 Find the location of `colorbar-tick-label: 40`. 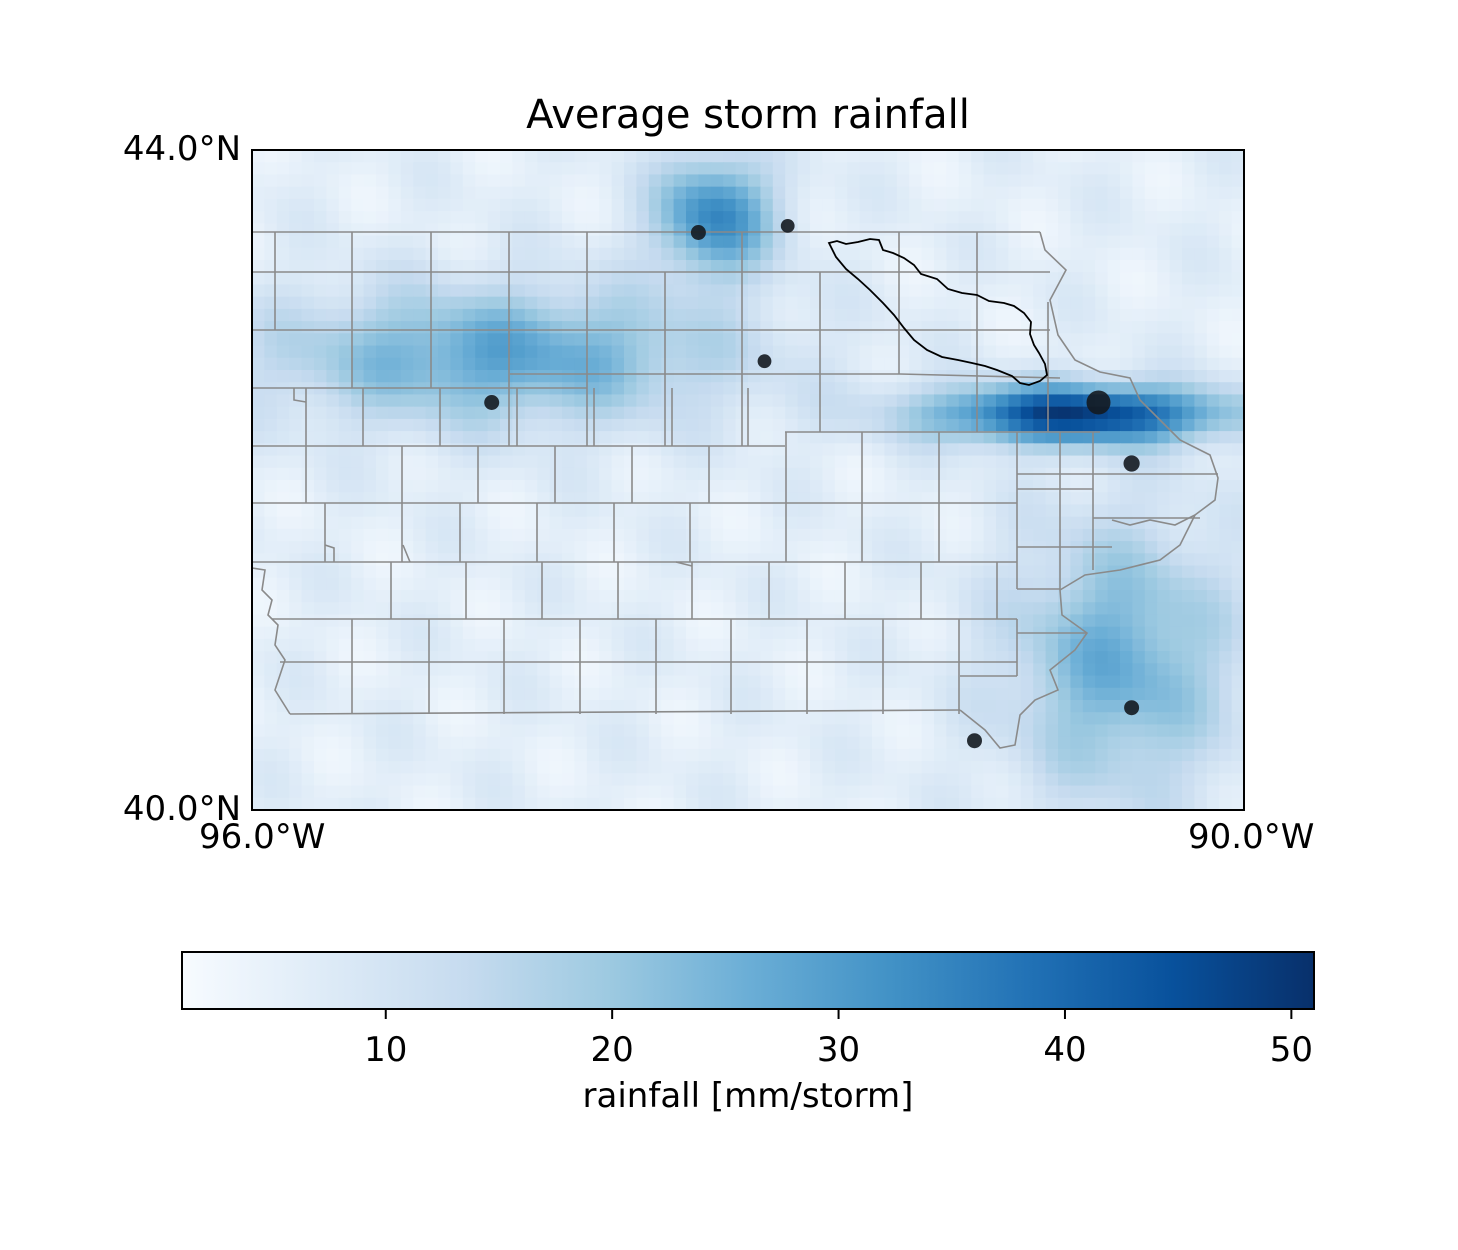

colorbar-tick-label: 40 is located at coordinates (1065, 1050).